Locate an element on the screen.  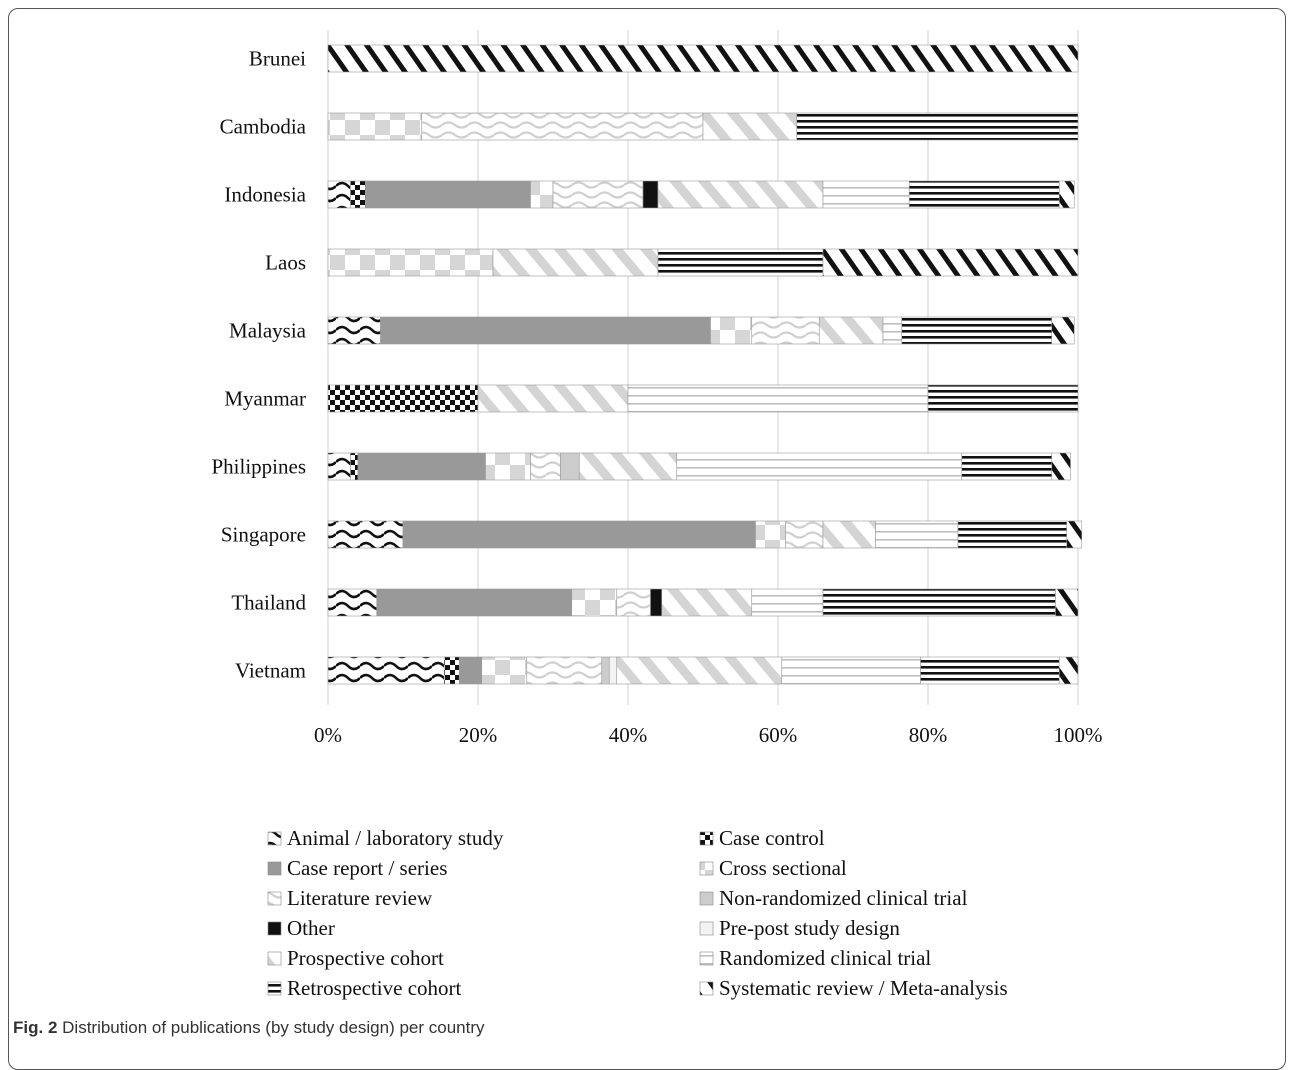
x-tick-label: 40% is located at coordinates (628, 735).